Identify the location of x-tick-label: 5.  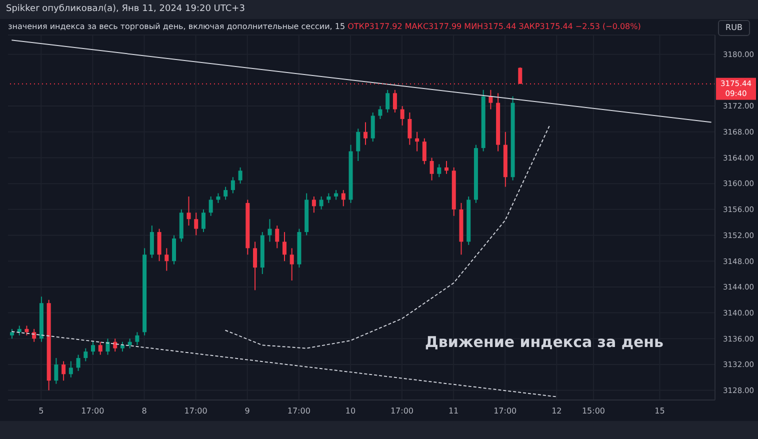
(41, 411).